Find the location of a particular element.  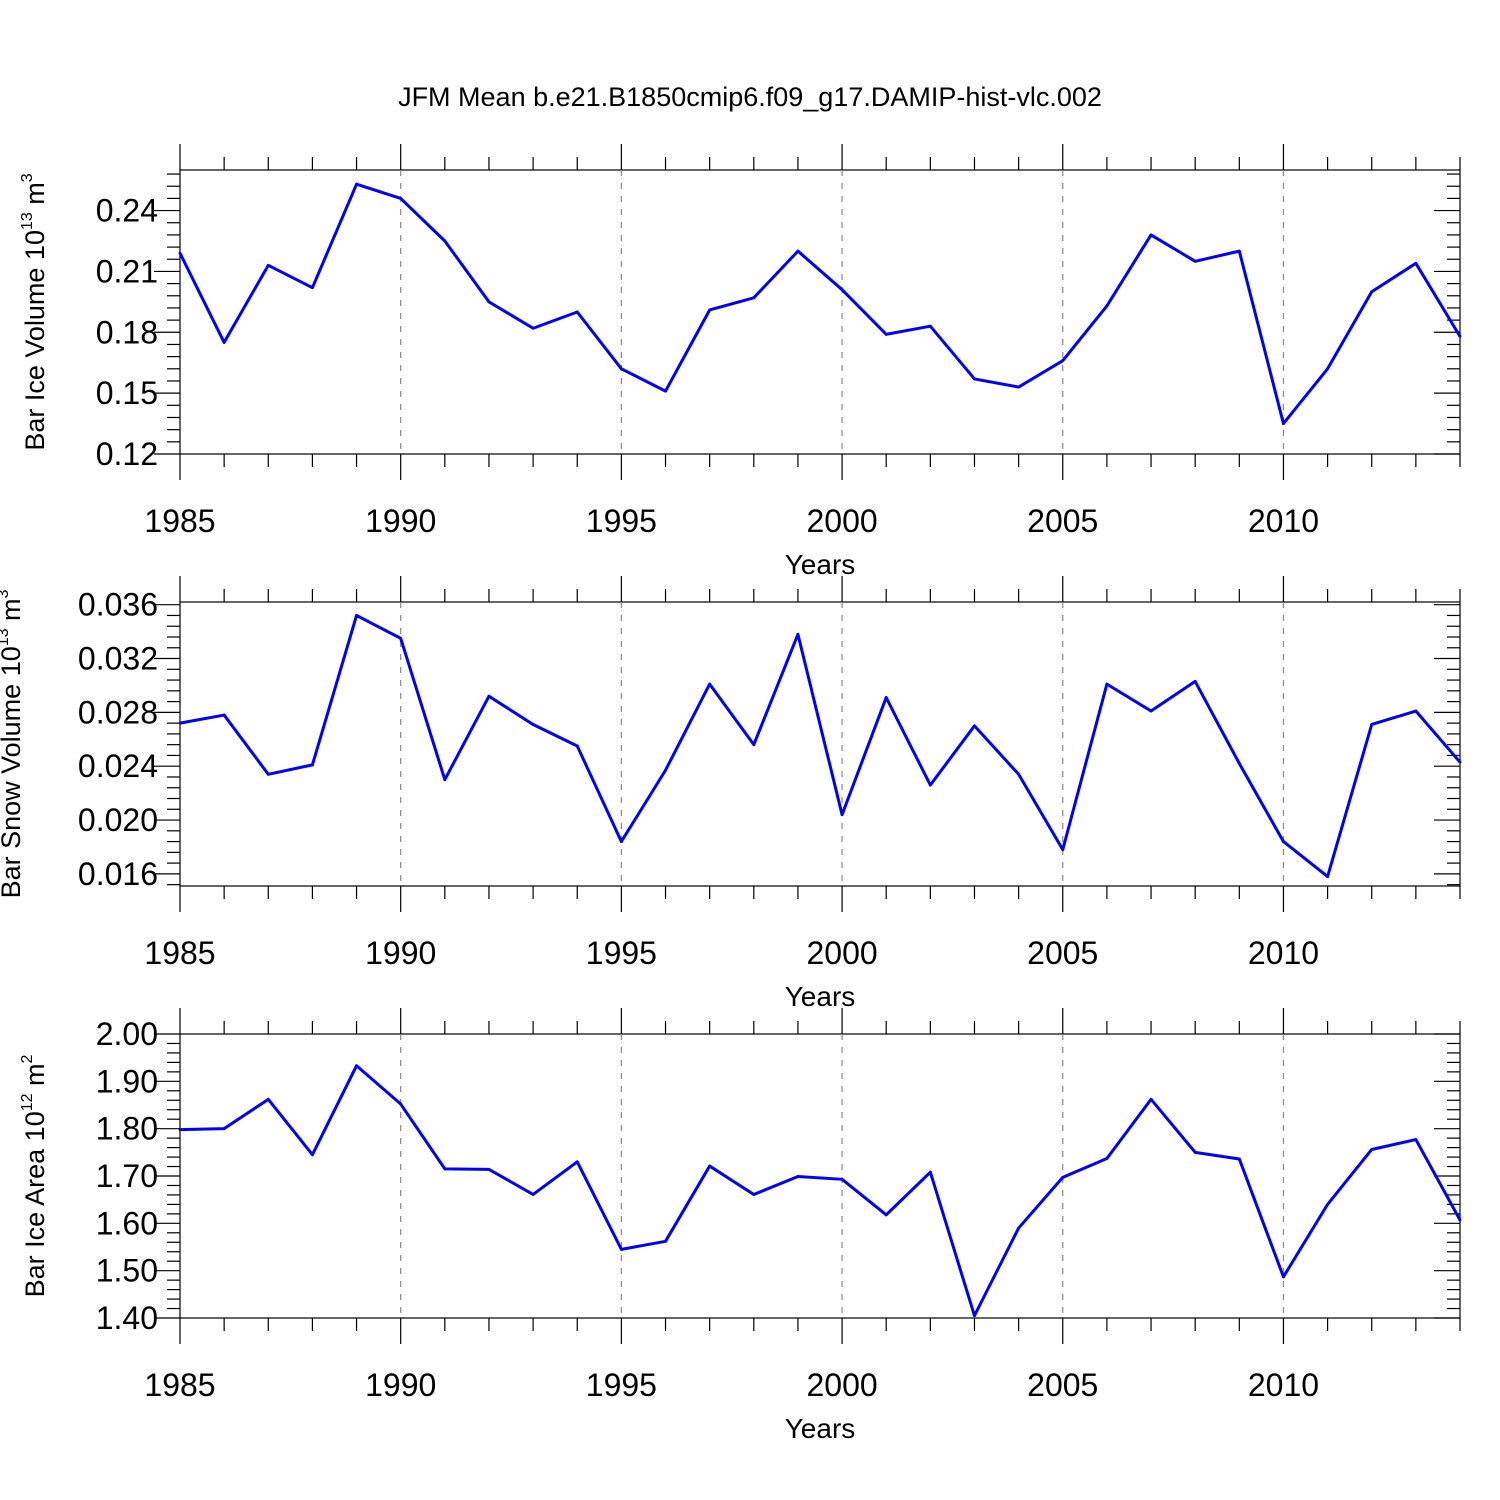

y-tick-label: 0.024 is located at coordinates (118, 766).